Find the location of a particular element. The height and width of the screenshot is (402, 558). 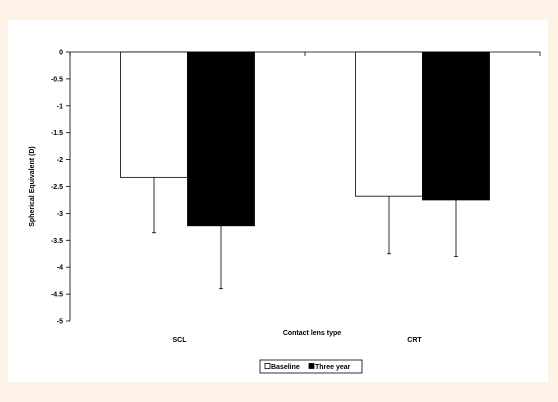

y-tick-label: -4.5 is located at coordinates (57, 295).